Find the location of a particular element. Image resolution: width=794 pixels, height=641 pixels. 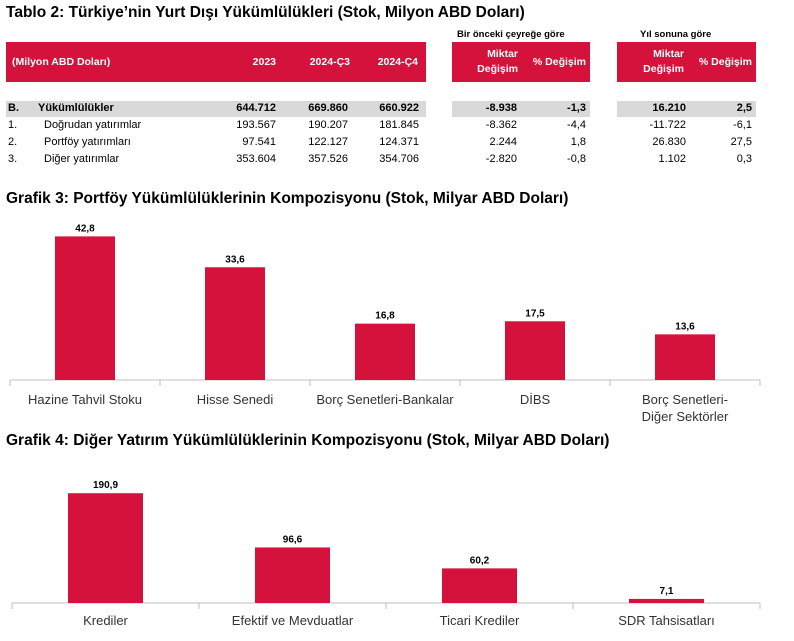

cell-q3: 190.207 is located at coordinates (328, 125).